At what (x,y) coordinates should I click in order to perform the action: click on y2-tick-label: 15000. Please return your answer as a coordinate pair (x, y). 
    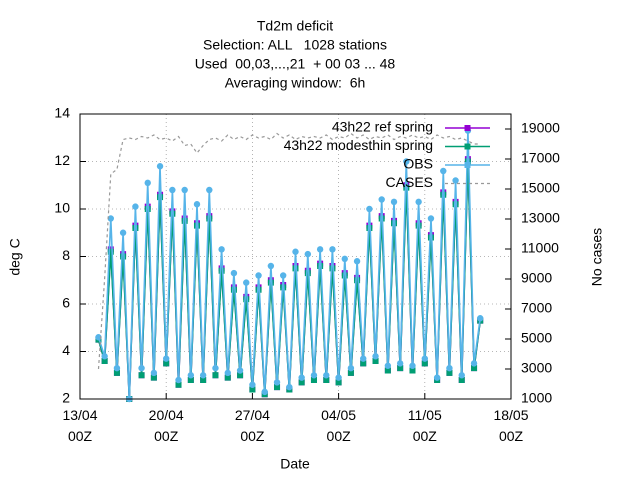
    Looking at the image, I should click on (540, 188).